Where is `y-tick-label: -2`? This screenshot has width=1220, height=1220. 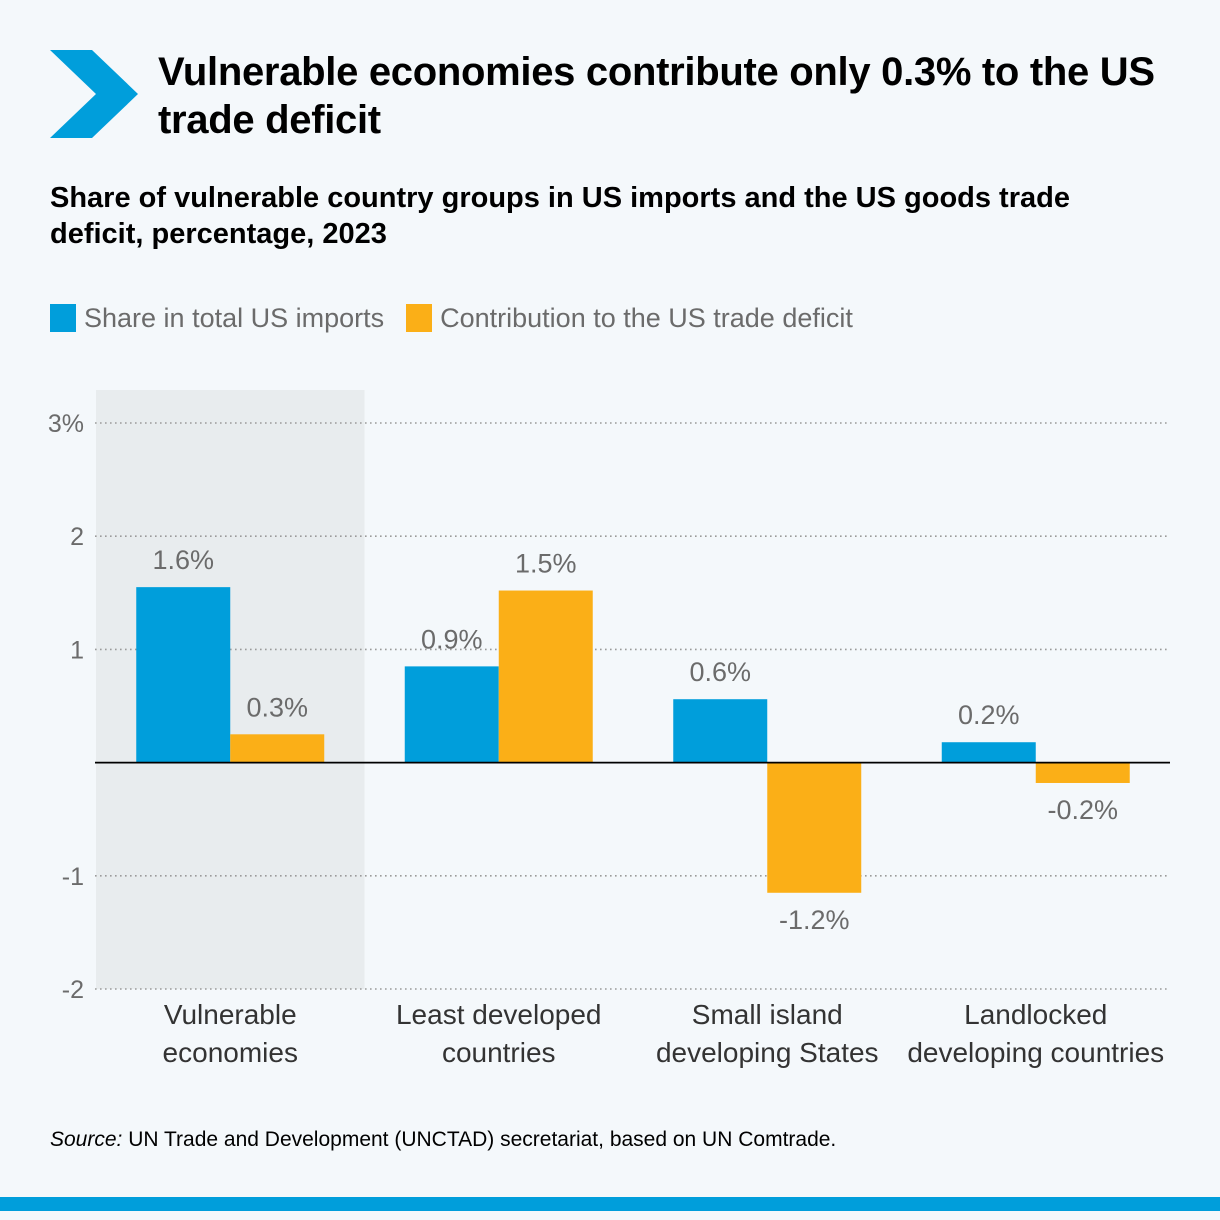
y-tick-label: -2 is located at coordinates (73, 990).